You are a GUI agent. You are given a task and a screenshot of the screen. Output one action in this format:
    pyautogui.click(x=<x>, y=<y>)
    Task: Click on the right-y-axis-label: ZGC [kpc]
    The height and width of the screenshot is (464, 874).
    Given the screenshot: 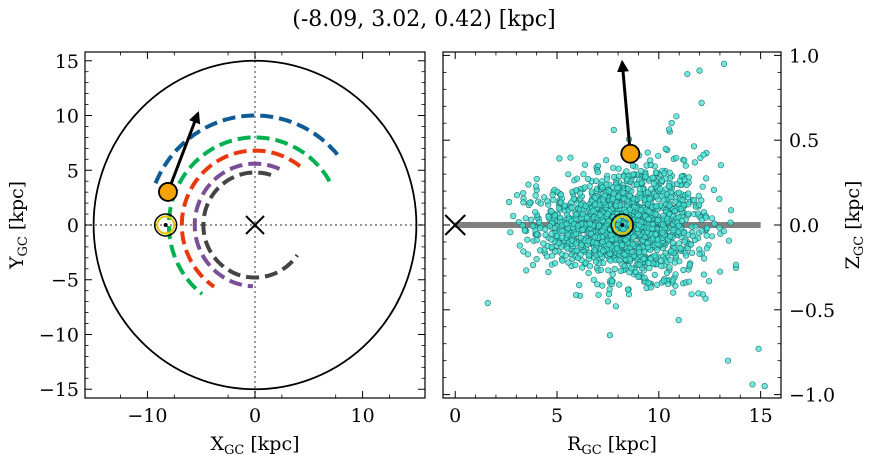 What is the action you would take?
    pyautogui.click(x=854, y=225)
    